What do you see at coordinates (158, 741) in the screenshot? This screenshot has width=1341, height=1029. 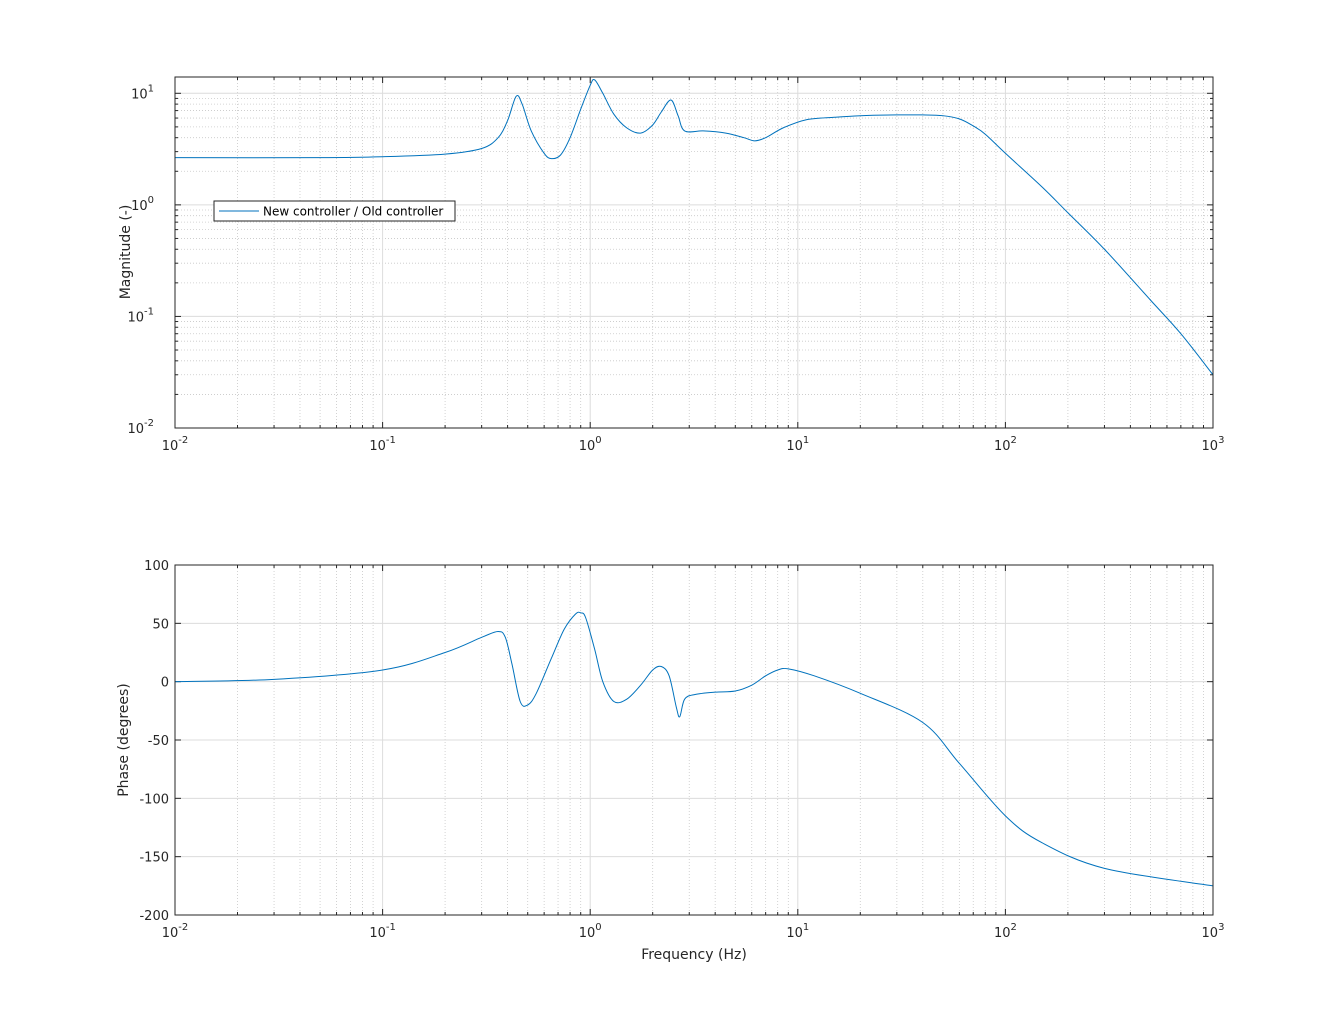 I see `y-tick-label: -50` at bounding box center [158, 741].